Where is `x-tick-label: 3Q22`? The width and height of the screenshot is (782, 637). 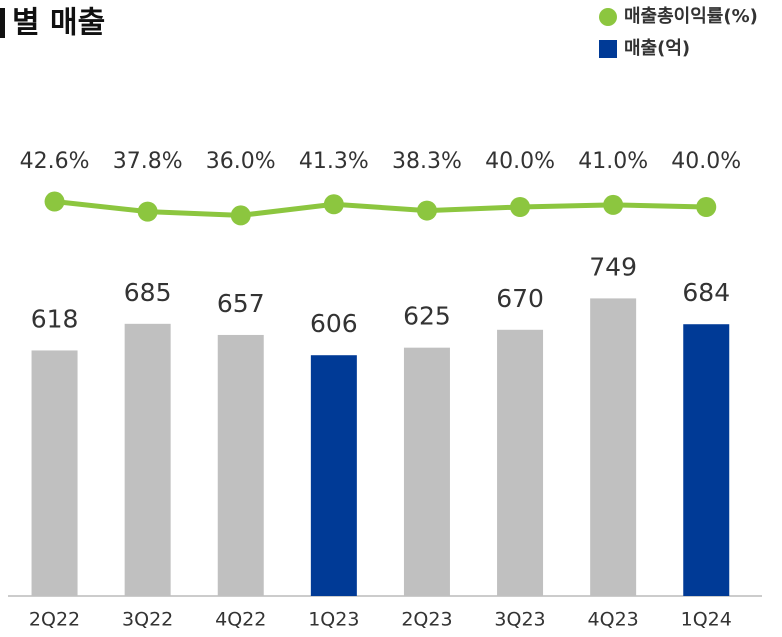 x-tick-label: 3Q22 is located at coordinates (147, 620).